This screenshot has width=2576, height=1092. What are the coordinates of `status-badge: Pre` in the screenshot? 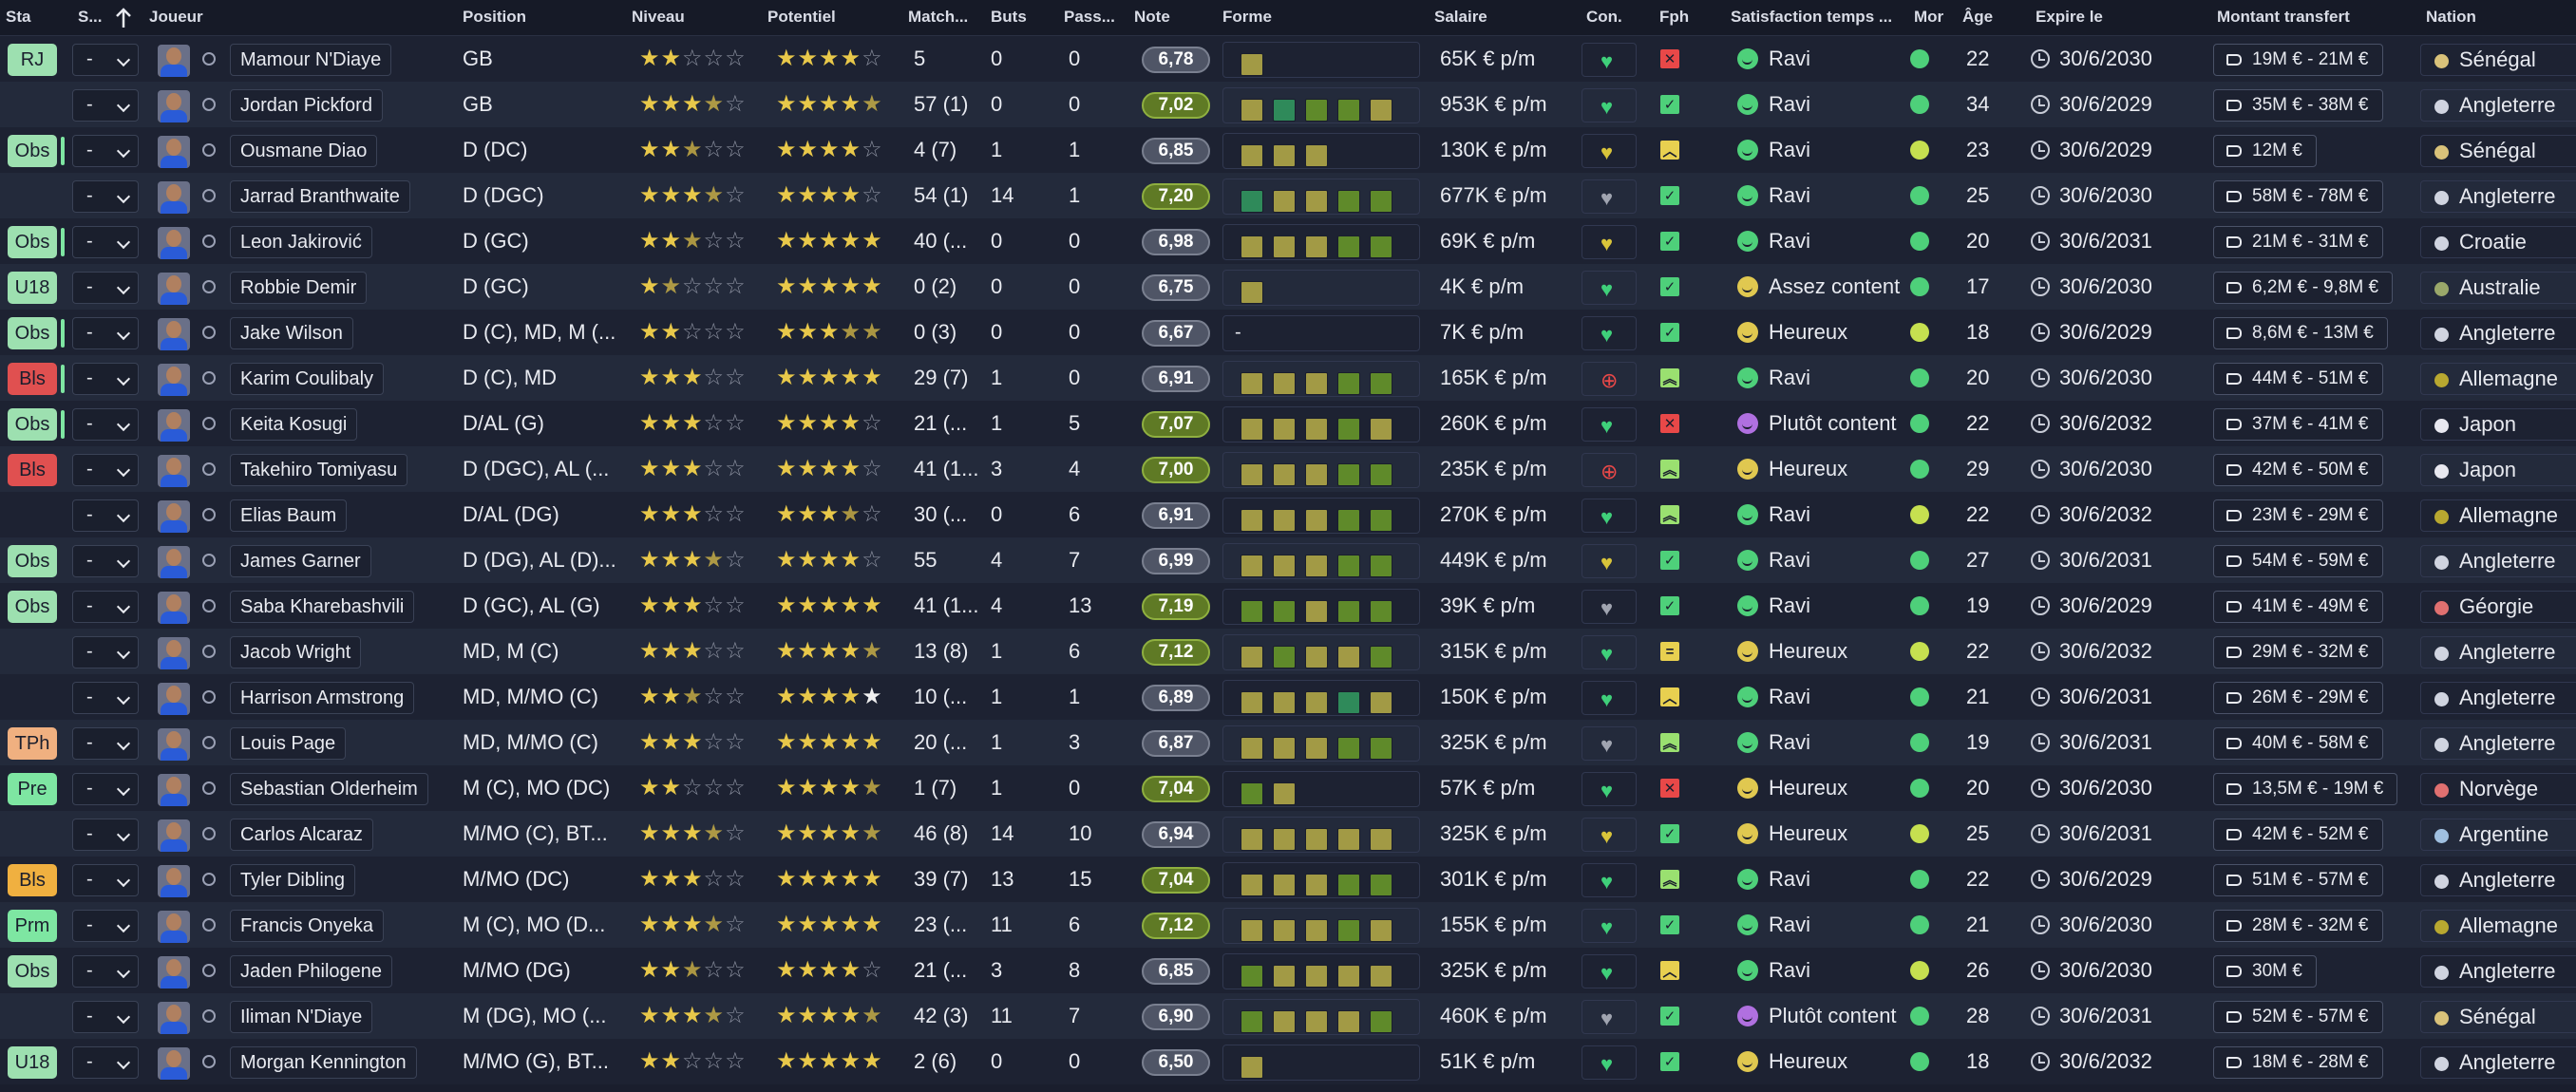 It's located at (32, 789).